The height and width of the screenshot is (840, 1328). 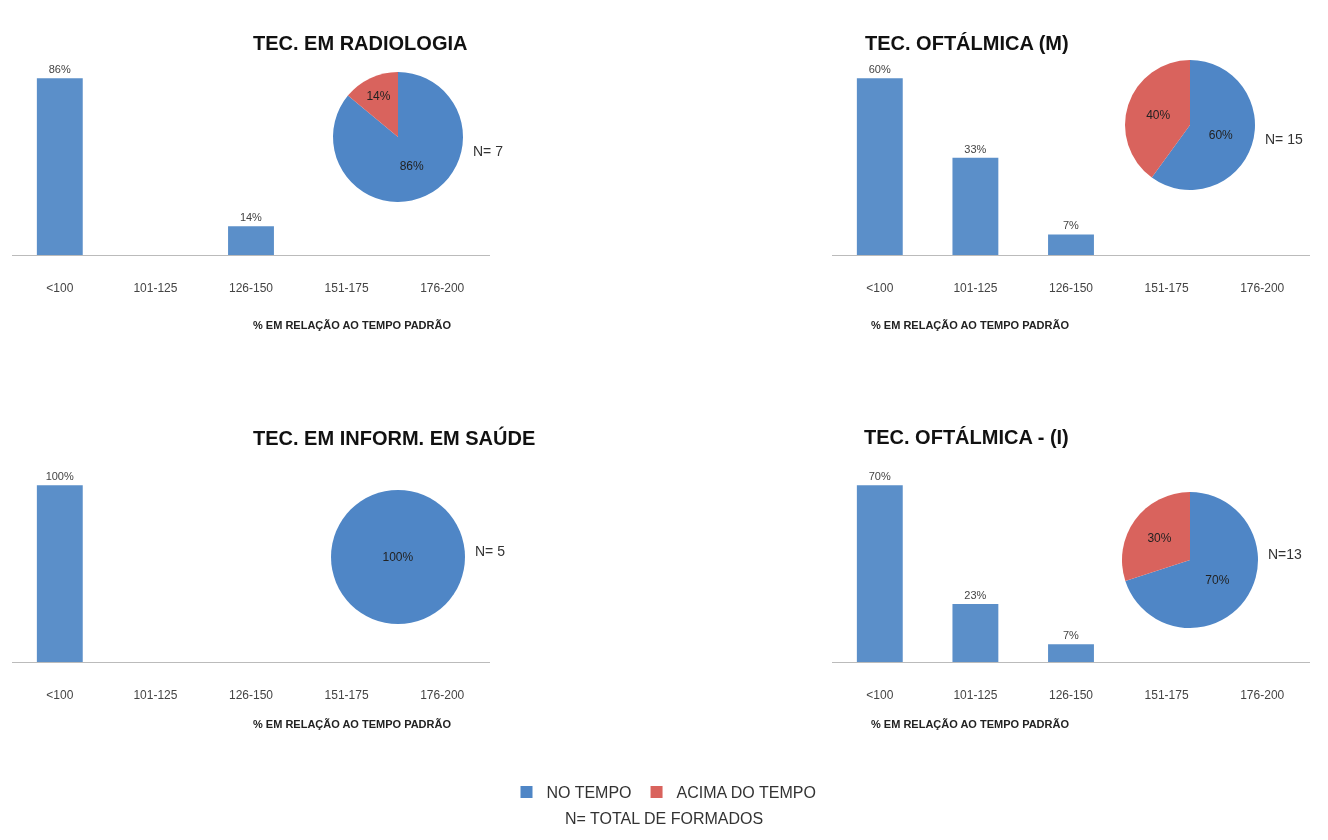 I want to click on text: N= TOTAL DE FORMADOS, so click(x=664, y=818).